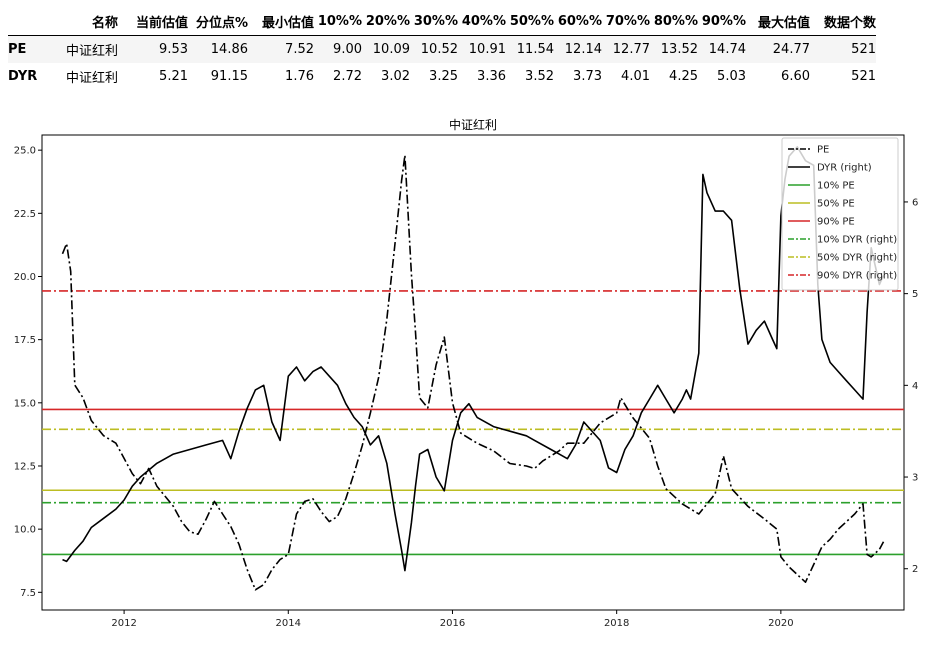  What do you see at coordinates (229, 76) in the screenshot?
I see `table-cell: 91.15` at bounding box center [229, 76].